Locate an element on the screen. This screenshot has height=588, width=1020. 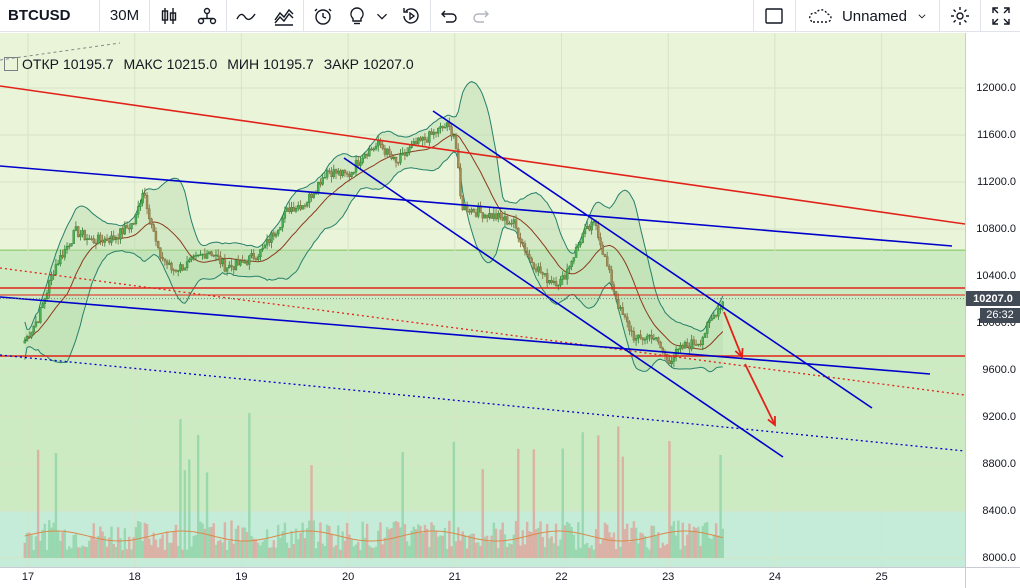
candles-icon is located at coordinates (169, 16).